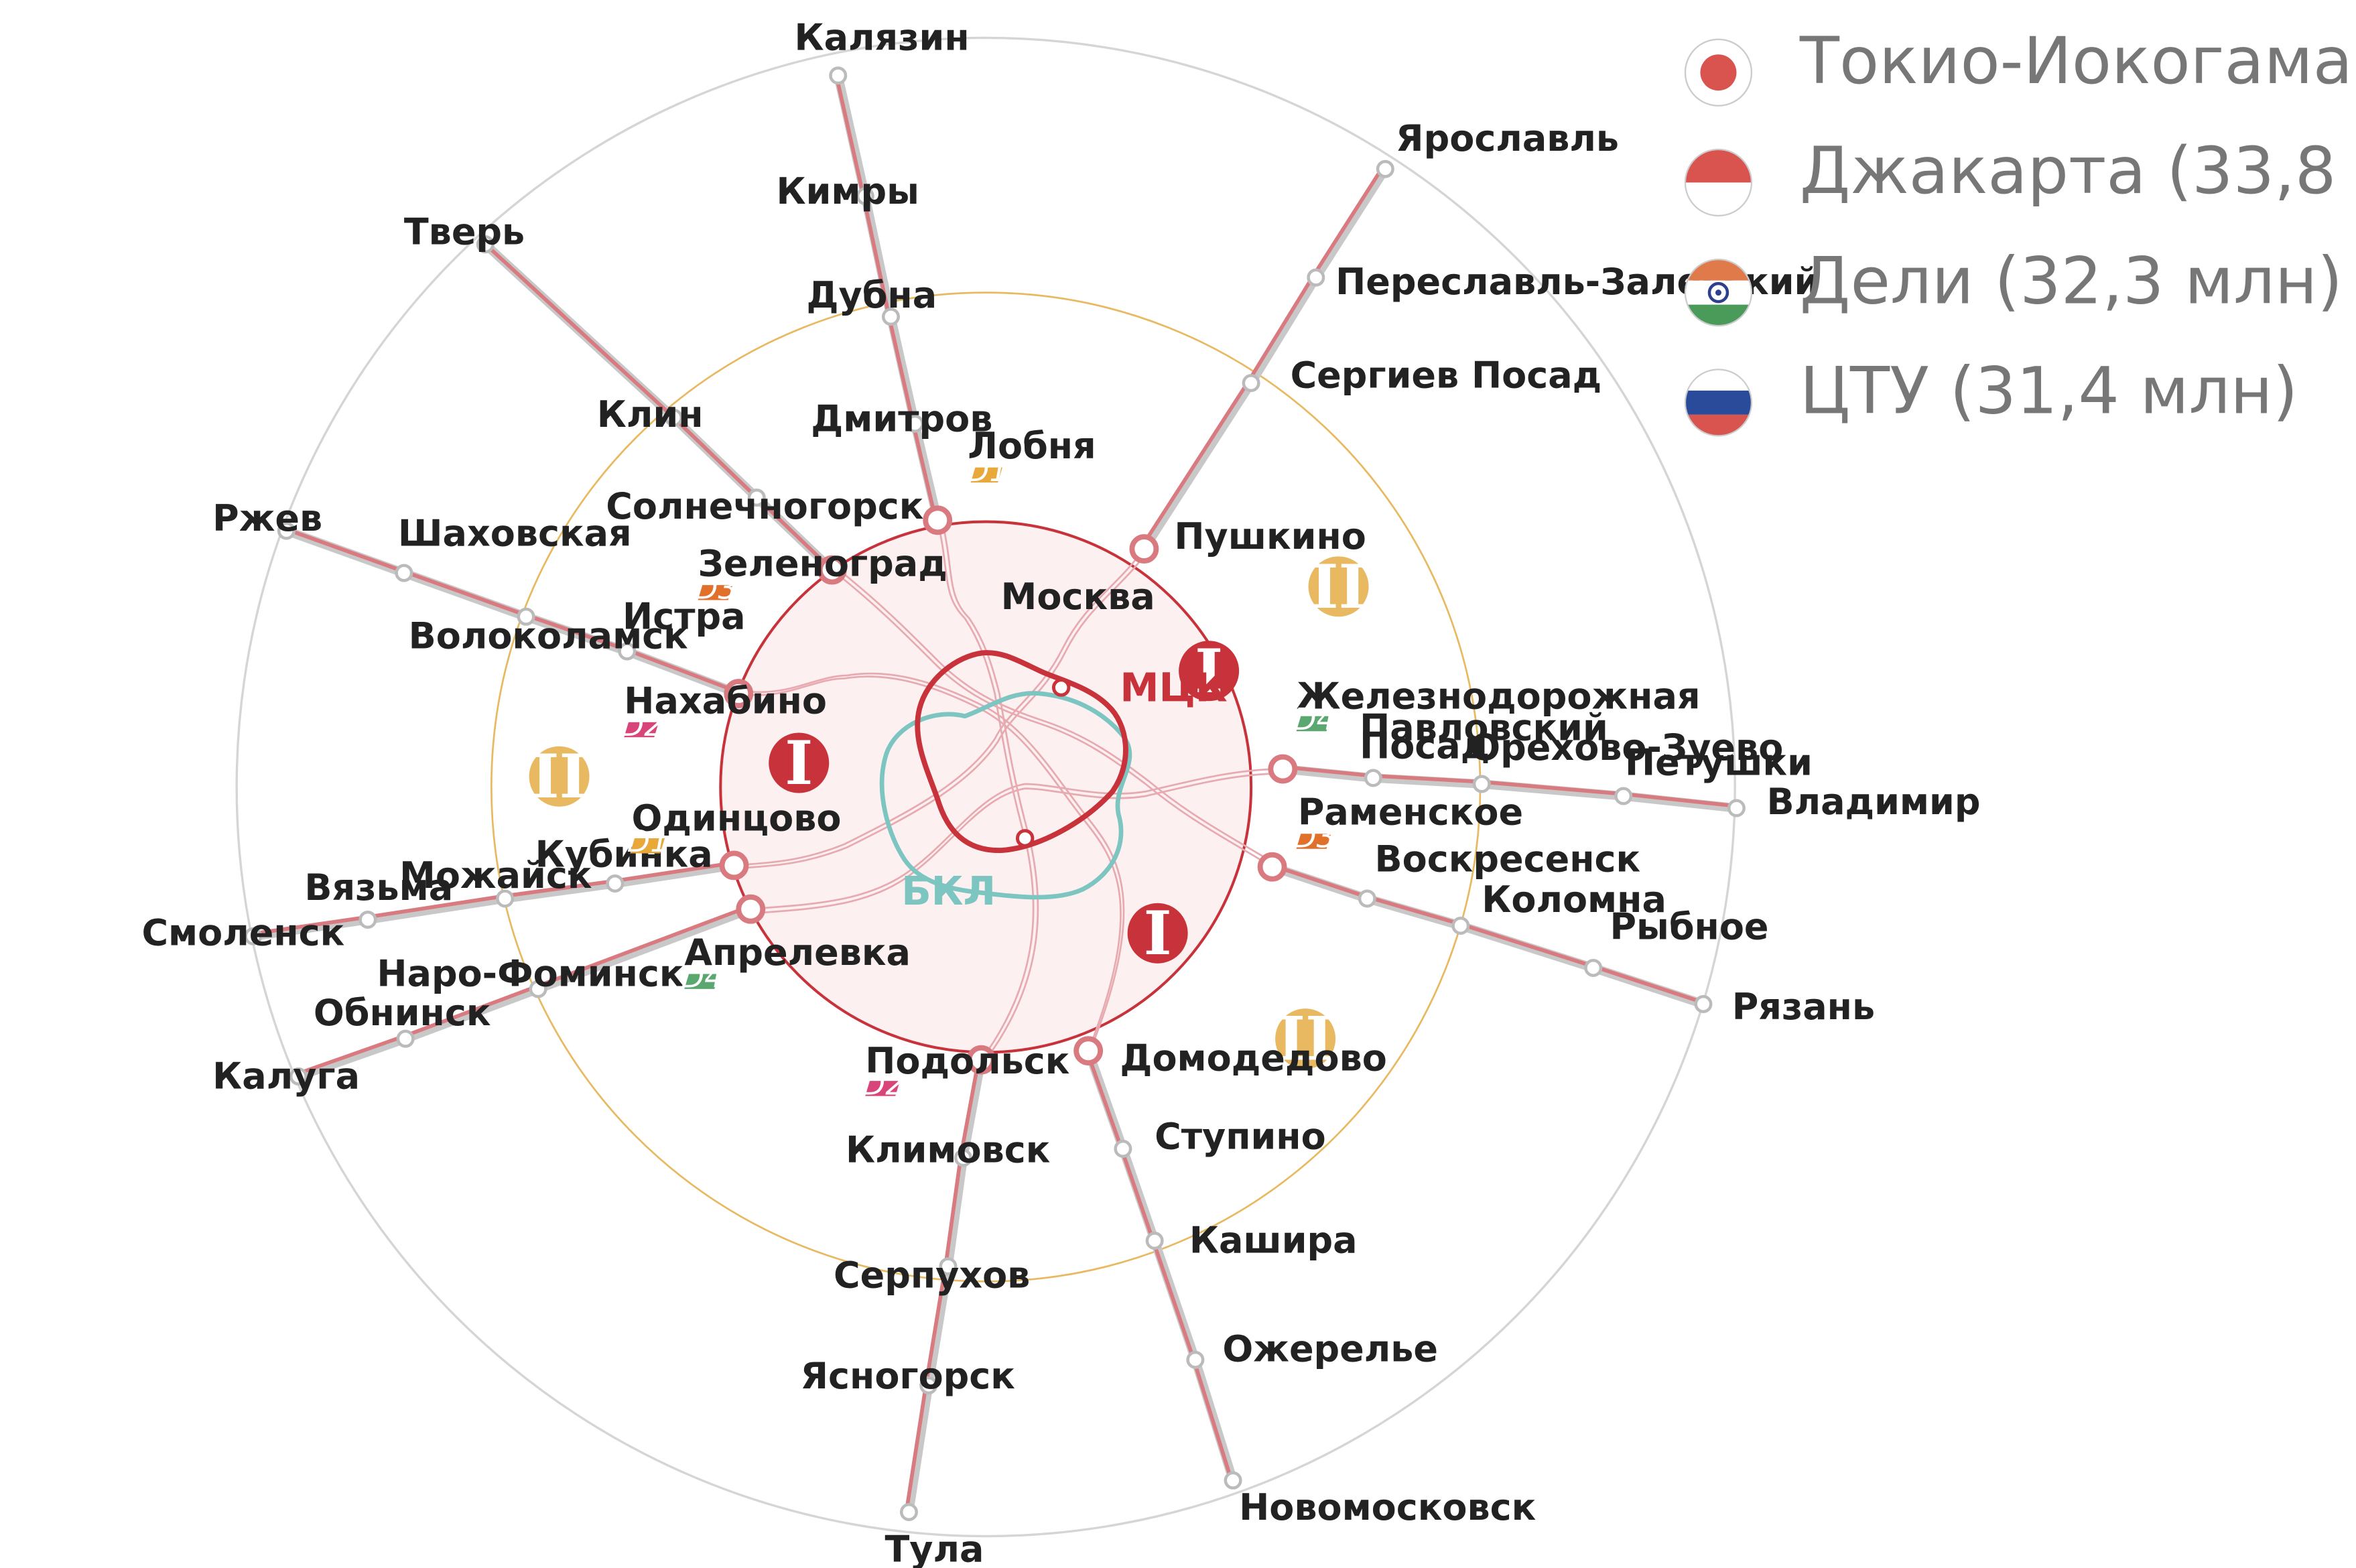 The image size is (2356, 1568). What do you see at coordinates (530, 973) in the screenshot?
I see `station-label: Наро-Фоминск` at bounding box center [530, 973].